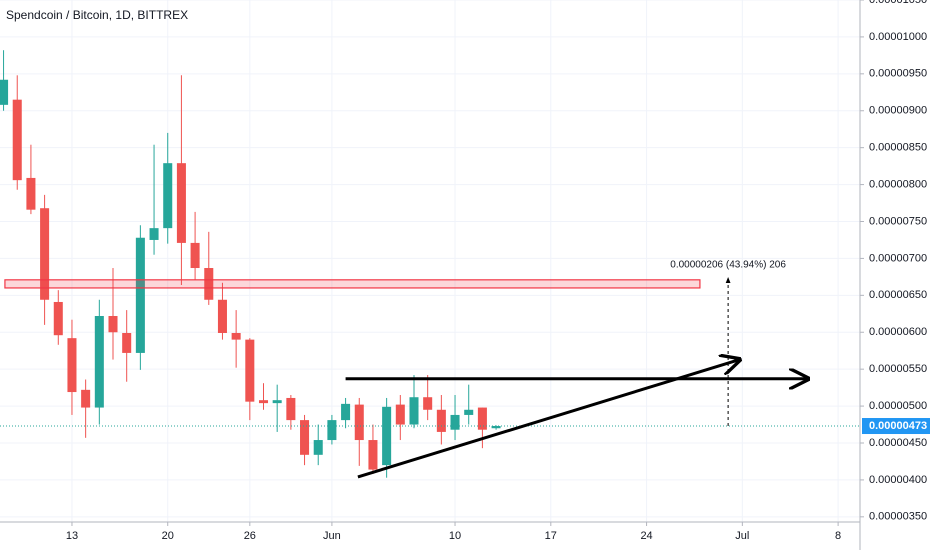 The width and height of the screenshot is (932, 550). I want to click on y-tick-label: 0.00000350, so click(898, 517).